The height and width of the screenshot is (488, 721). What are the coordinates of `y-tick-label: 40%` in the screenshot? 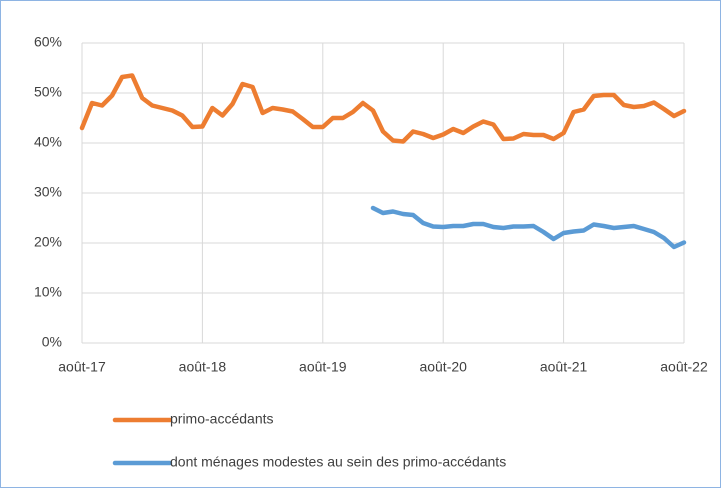 It's located at (48, 142).